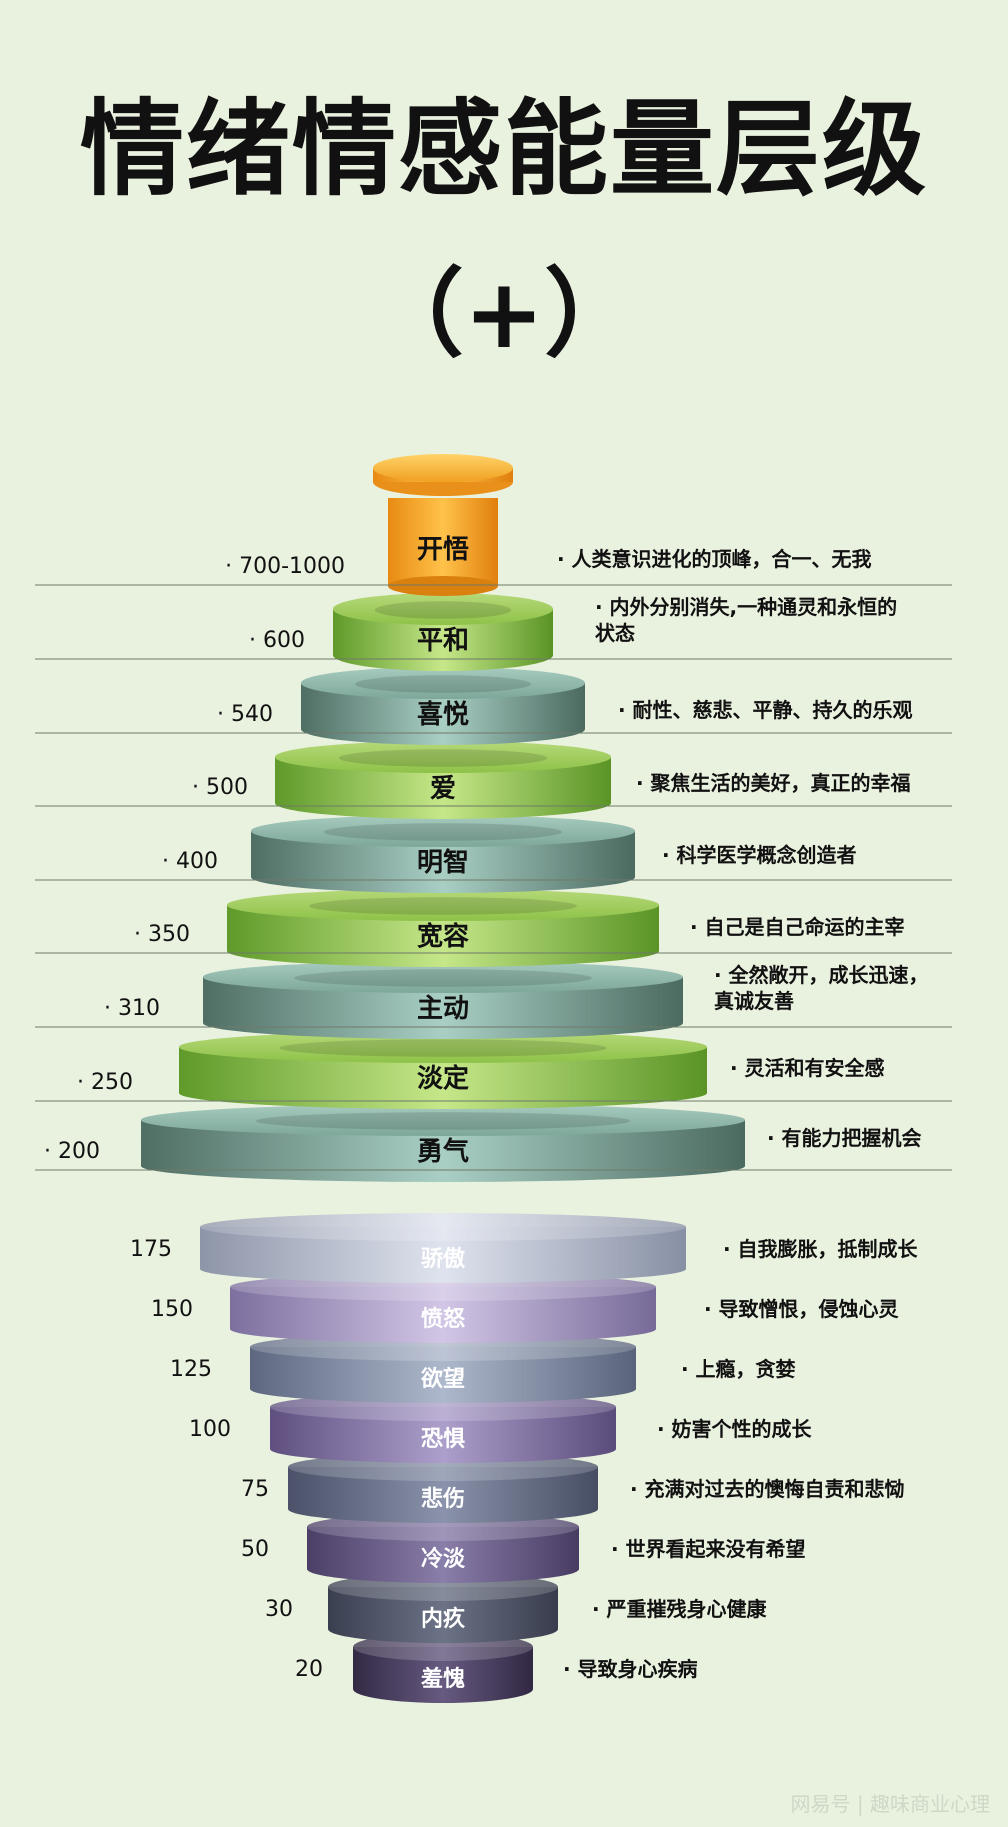 This screenshot has height=1827, width=1008. I want to click on level-name: 明智, so click(443, 863).